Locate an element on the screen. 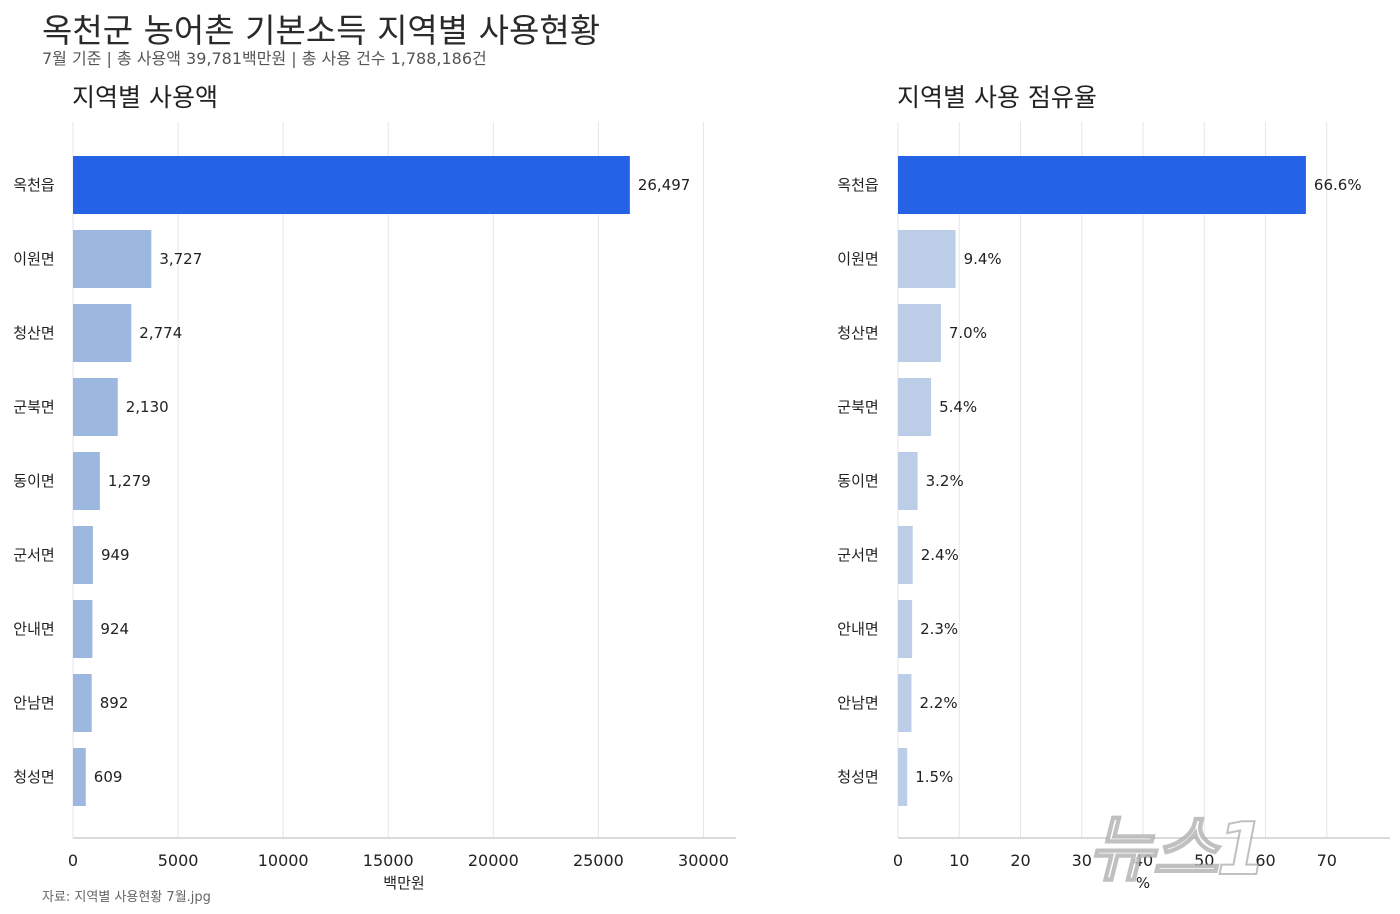  value-label: 949 is located at coordinates (115, 555).